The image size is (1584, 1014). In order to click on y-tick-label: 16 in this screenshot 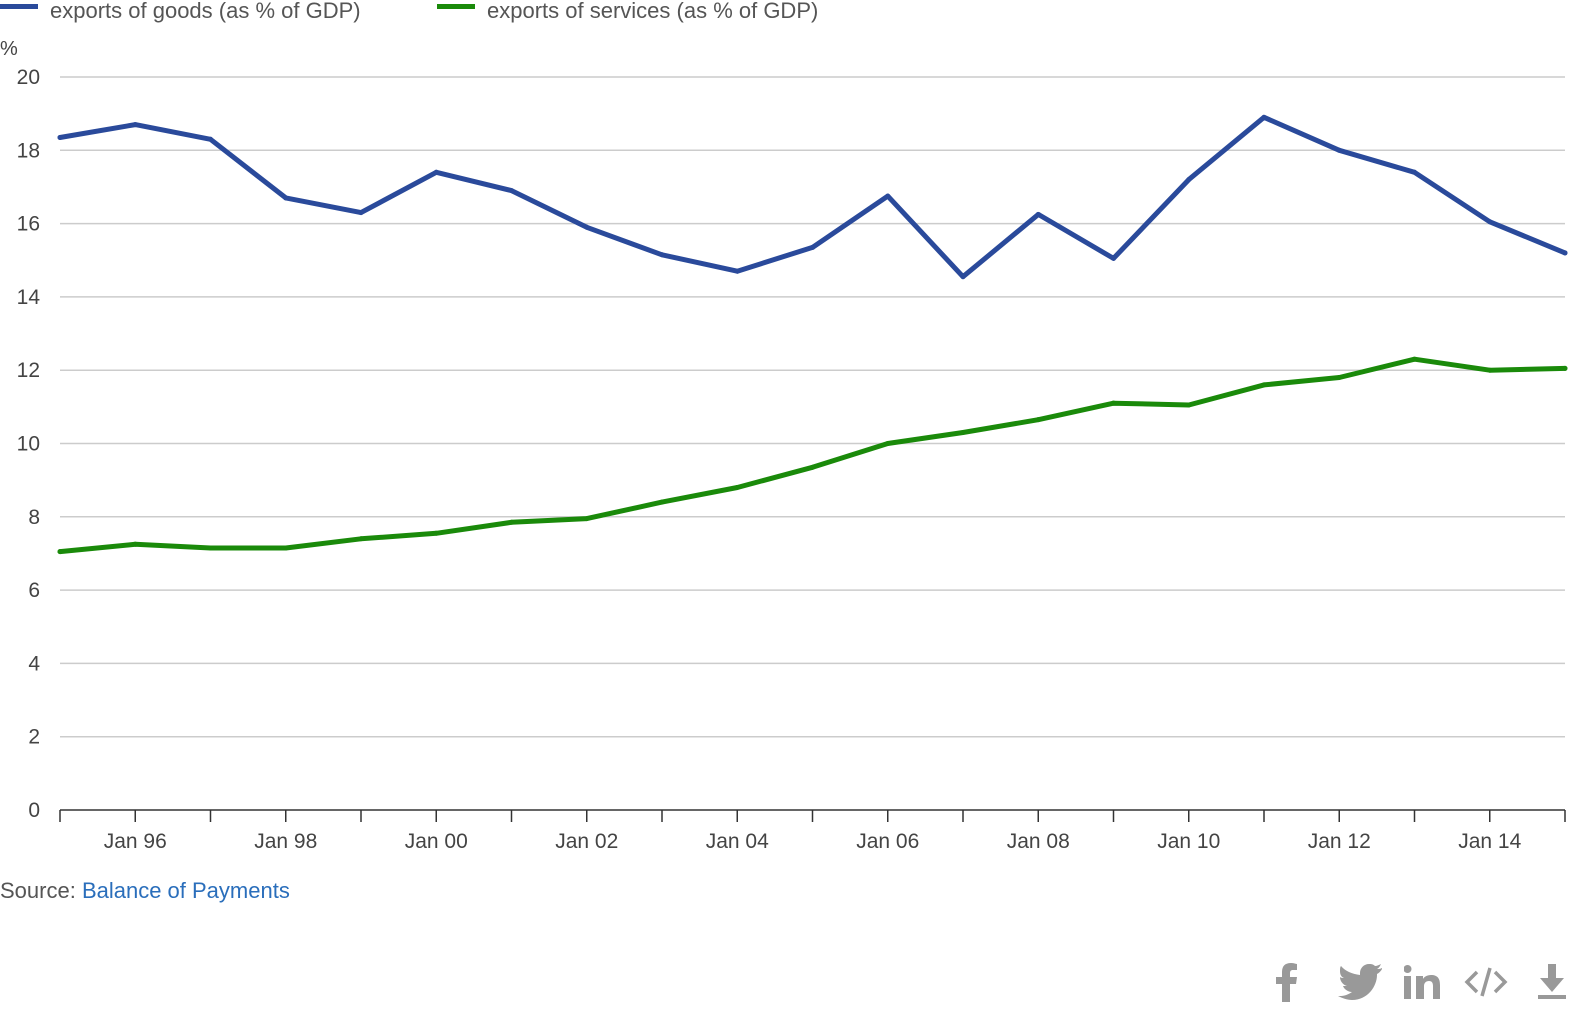, I will do `click(28, 224)`.